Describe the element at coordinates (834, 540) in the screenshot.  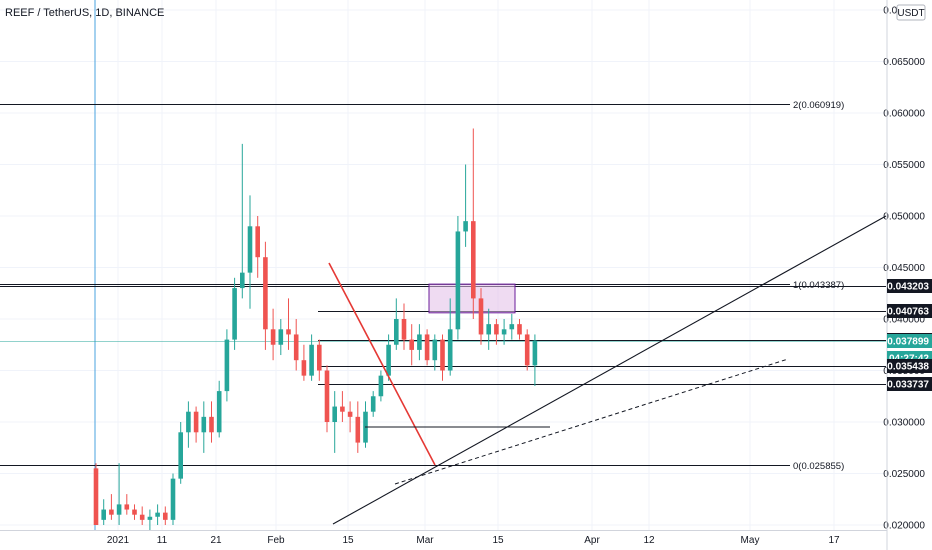
I see `x-tick-label: 17` at that location.